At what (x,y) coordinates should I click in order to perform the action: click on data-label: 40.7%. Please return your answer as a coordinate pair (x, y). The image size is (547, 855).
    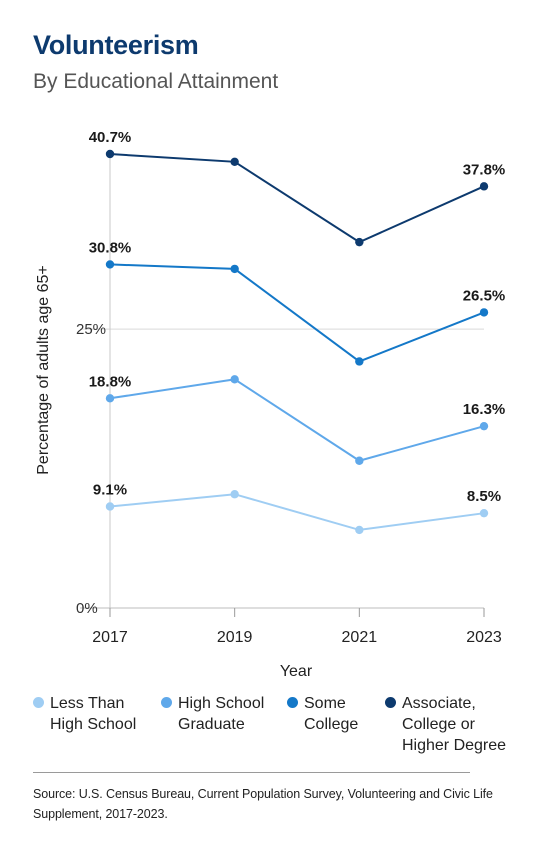
    Looking at the image, I should click on (110, 137).